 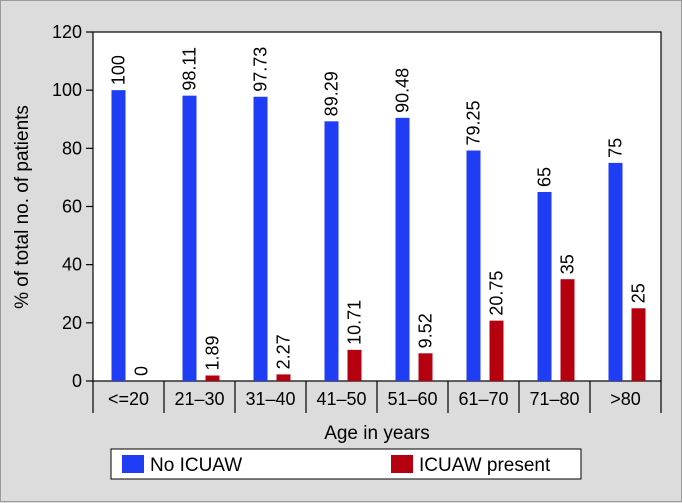 I want to click on bar-value-label: 1.89, so click(x=213, y=352).